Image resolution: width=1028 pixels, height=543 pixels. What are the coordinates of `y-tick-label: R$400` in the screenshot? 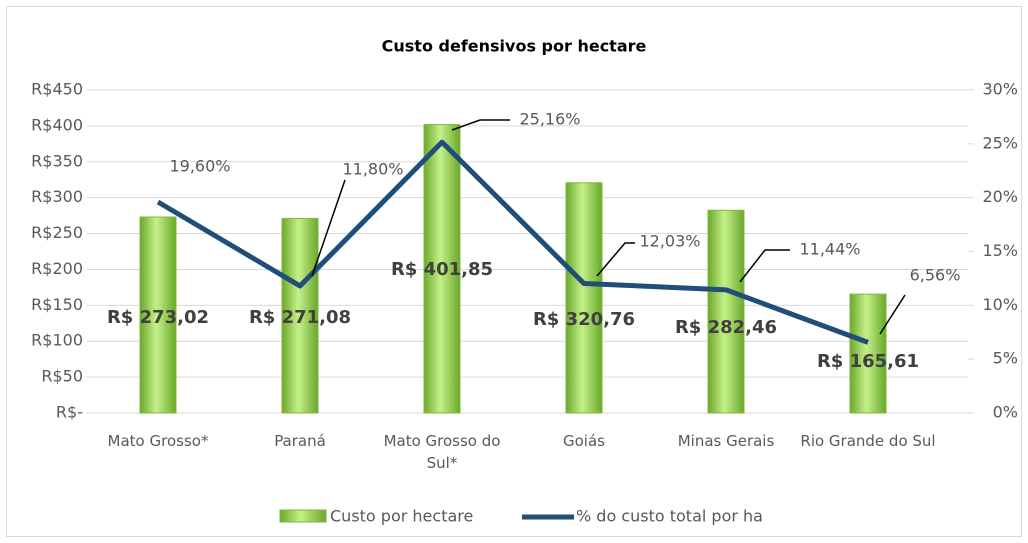 It's located at (57, 124).